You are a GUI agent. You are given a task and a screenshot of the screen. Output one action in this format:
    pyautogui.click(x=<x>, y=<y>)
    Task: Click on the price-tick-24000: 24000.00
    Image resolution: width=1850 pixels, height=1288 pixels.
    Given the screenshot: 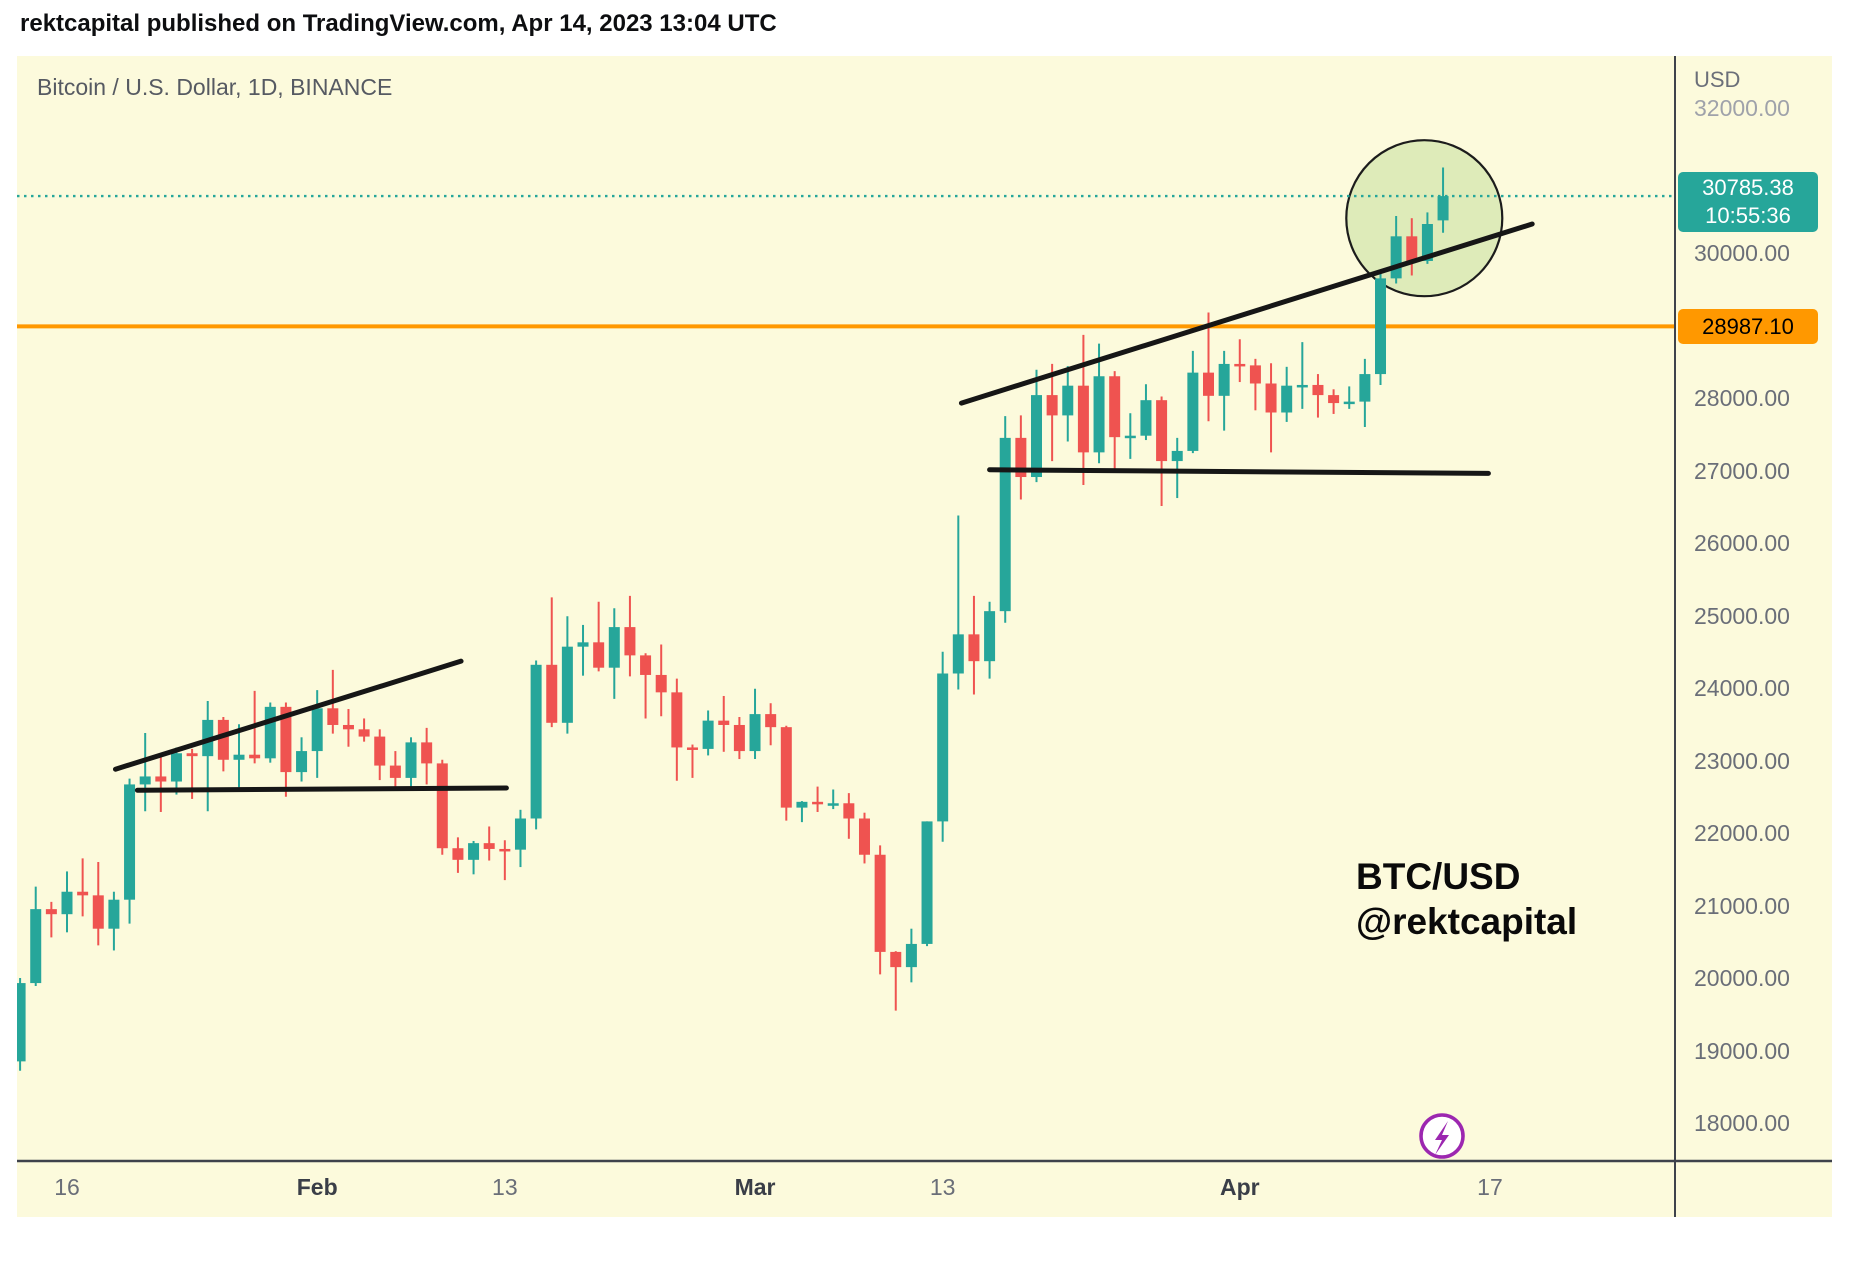 What is the action you would take?
    pyautogui.click(x=1742, y=688)
    